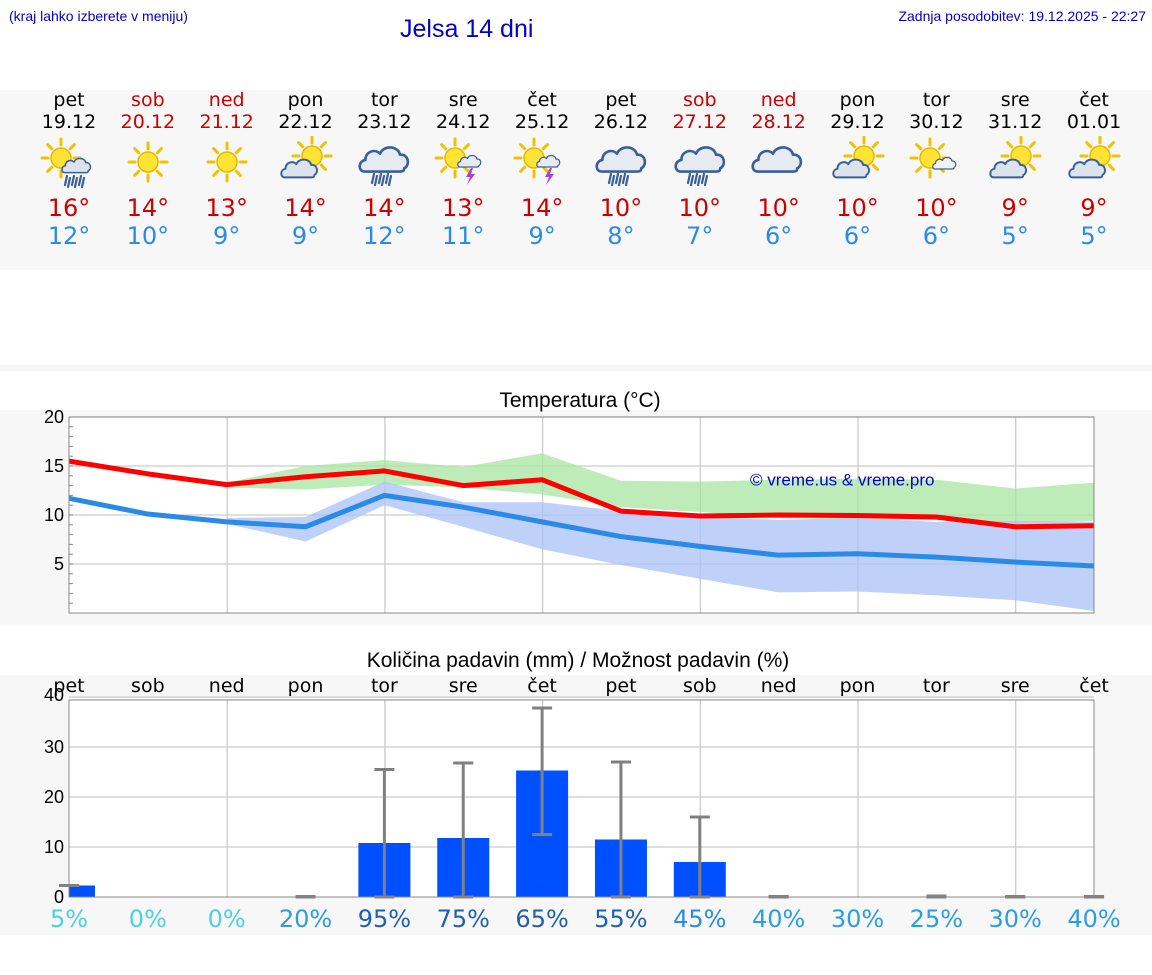 This screenshot has width=1152, height=975. What do you see at coordinates (69, 236) in the screenshot?
I see `min-temperature: 12°` at bounding box center [69, 236].